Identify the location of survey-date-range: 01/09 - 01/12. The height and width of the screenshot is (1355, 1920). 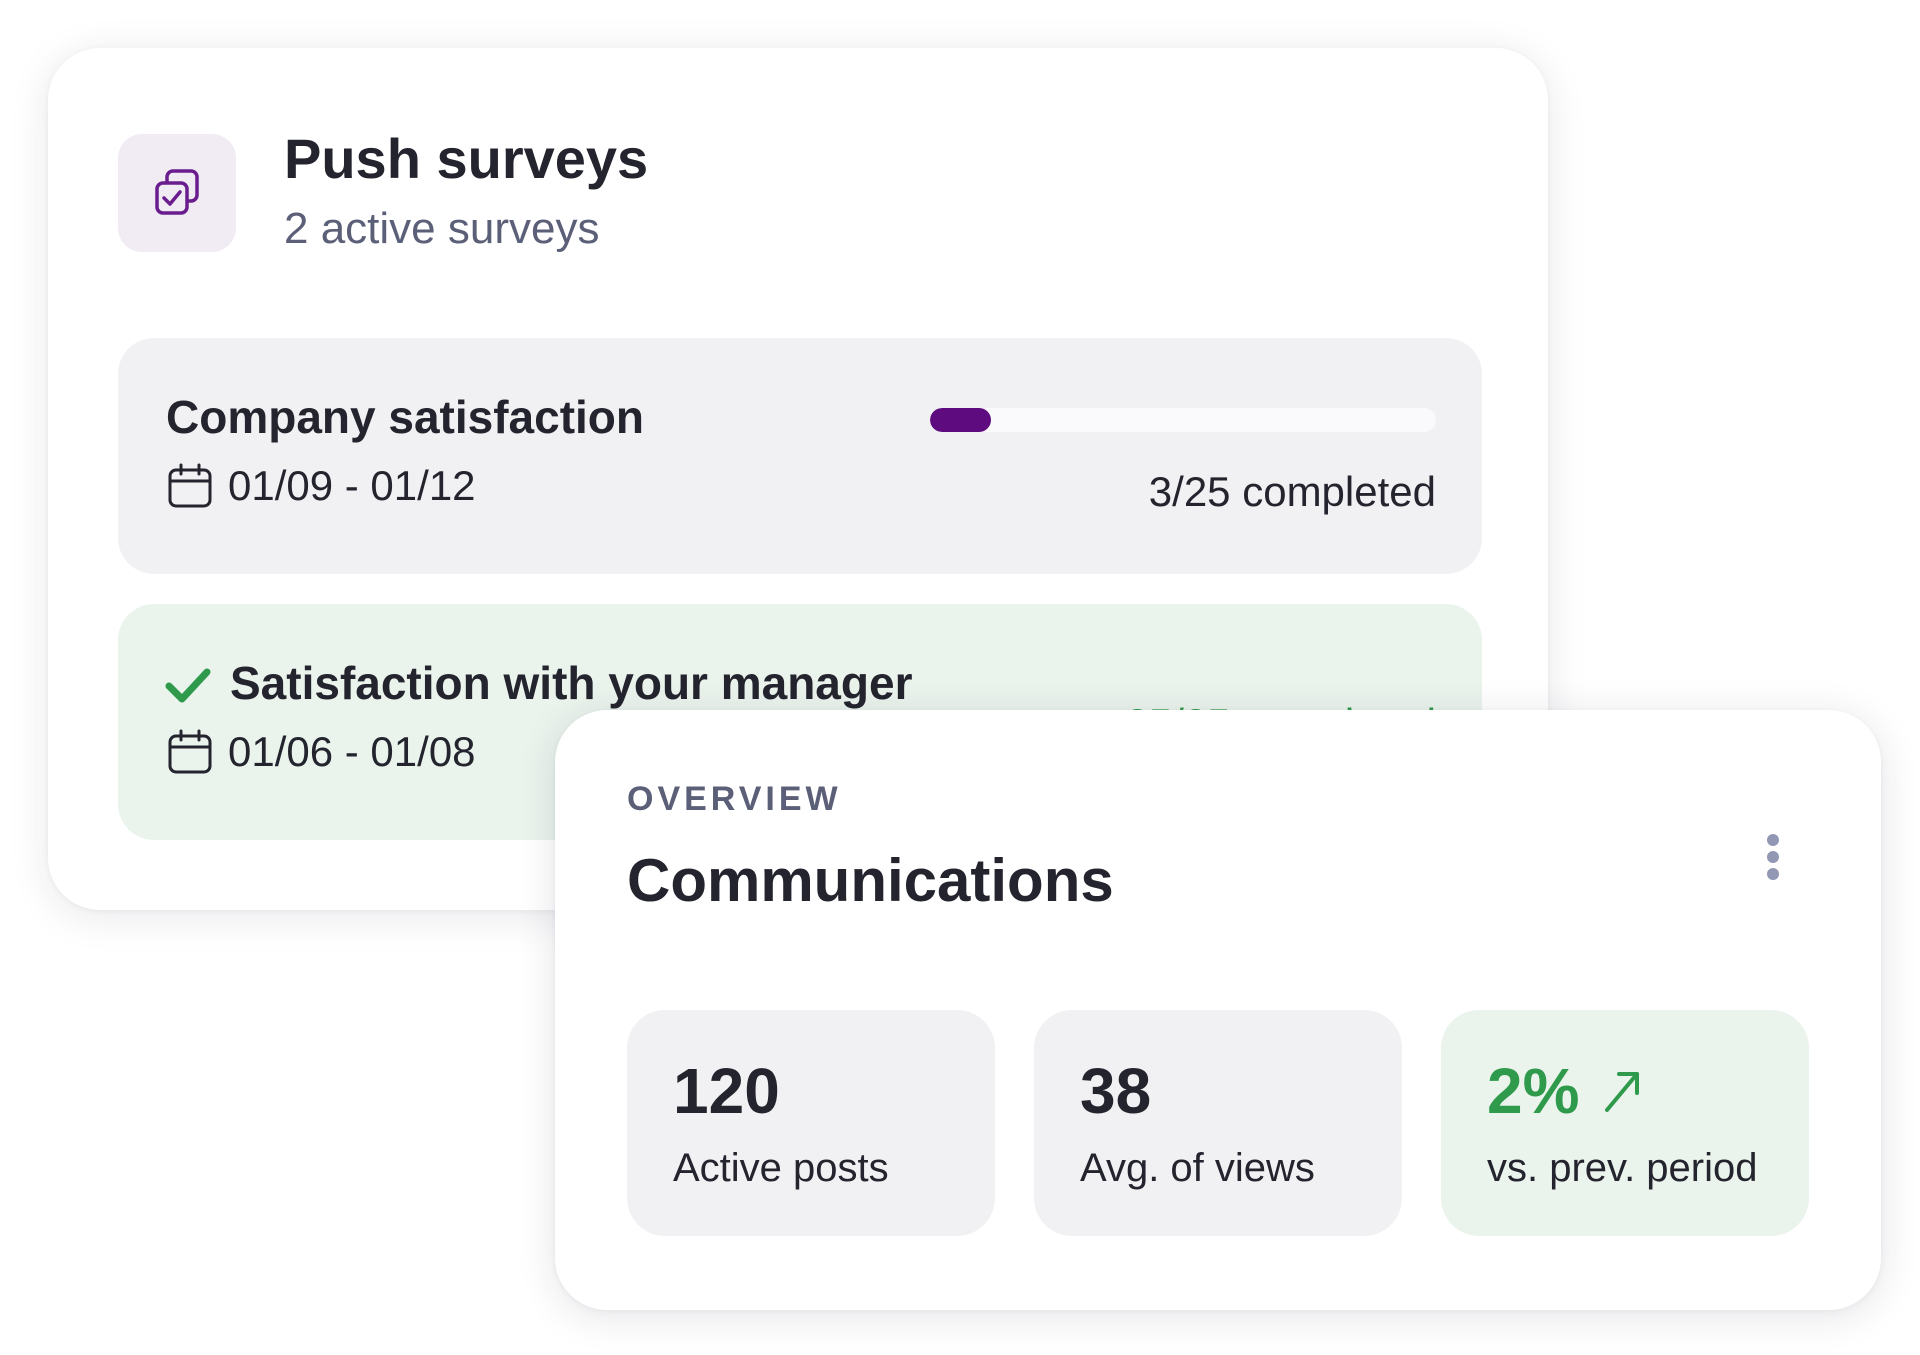
(321, 486).